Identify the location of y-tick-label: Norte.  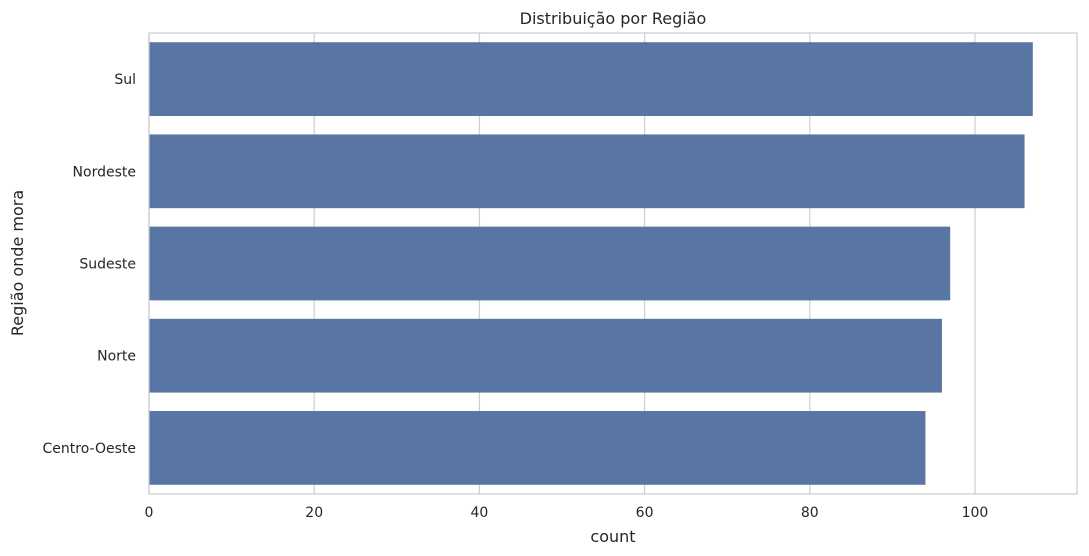
(116, 357).